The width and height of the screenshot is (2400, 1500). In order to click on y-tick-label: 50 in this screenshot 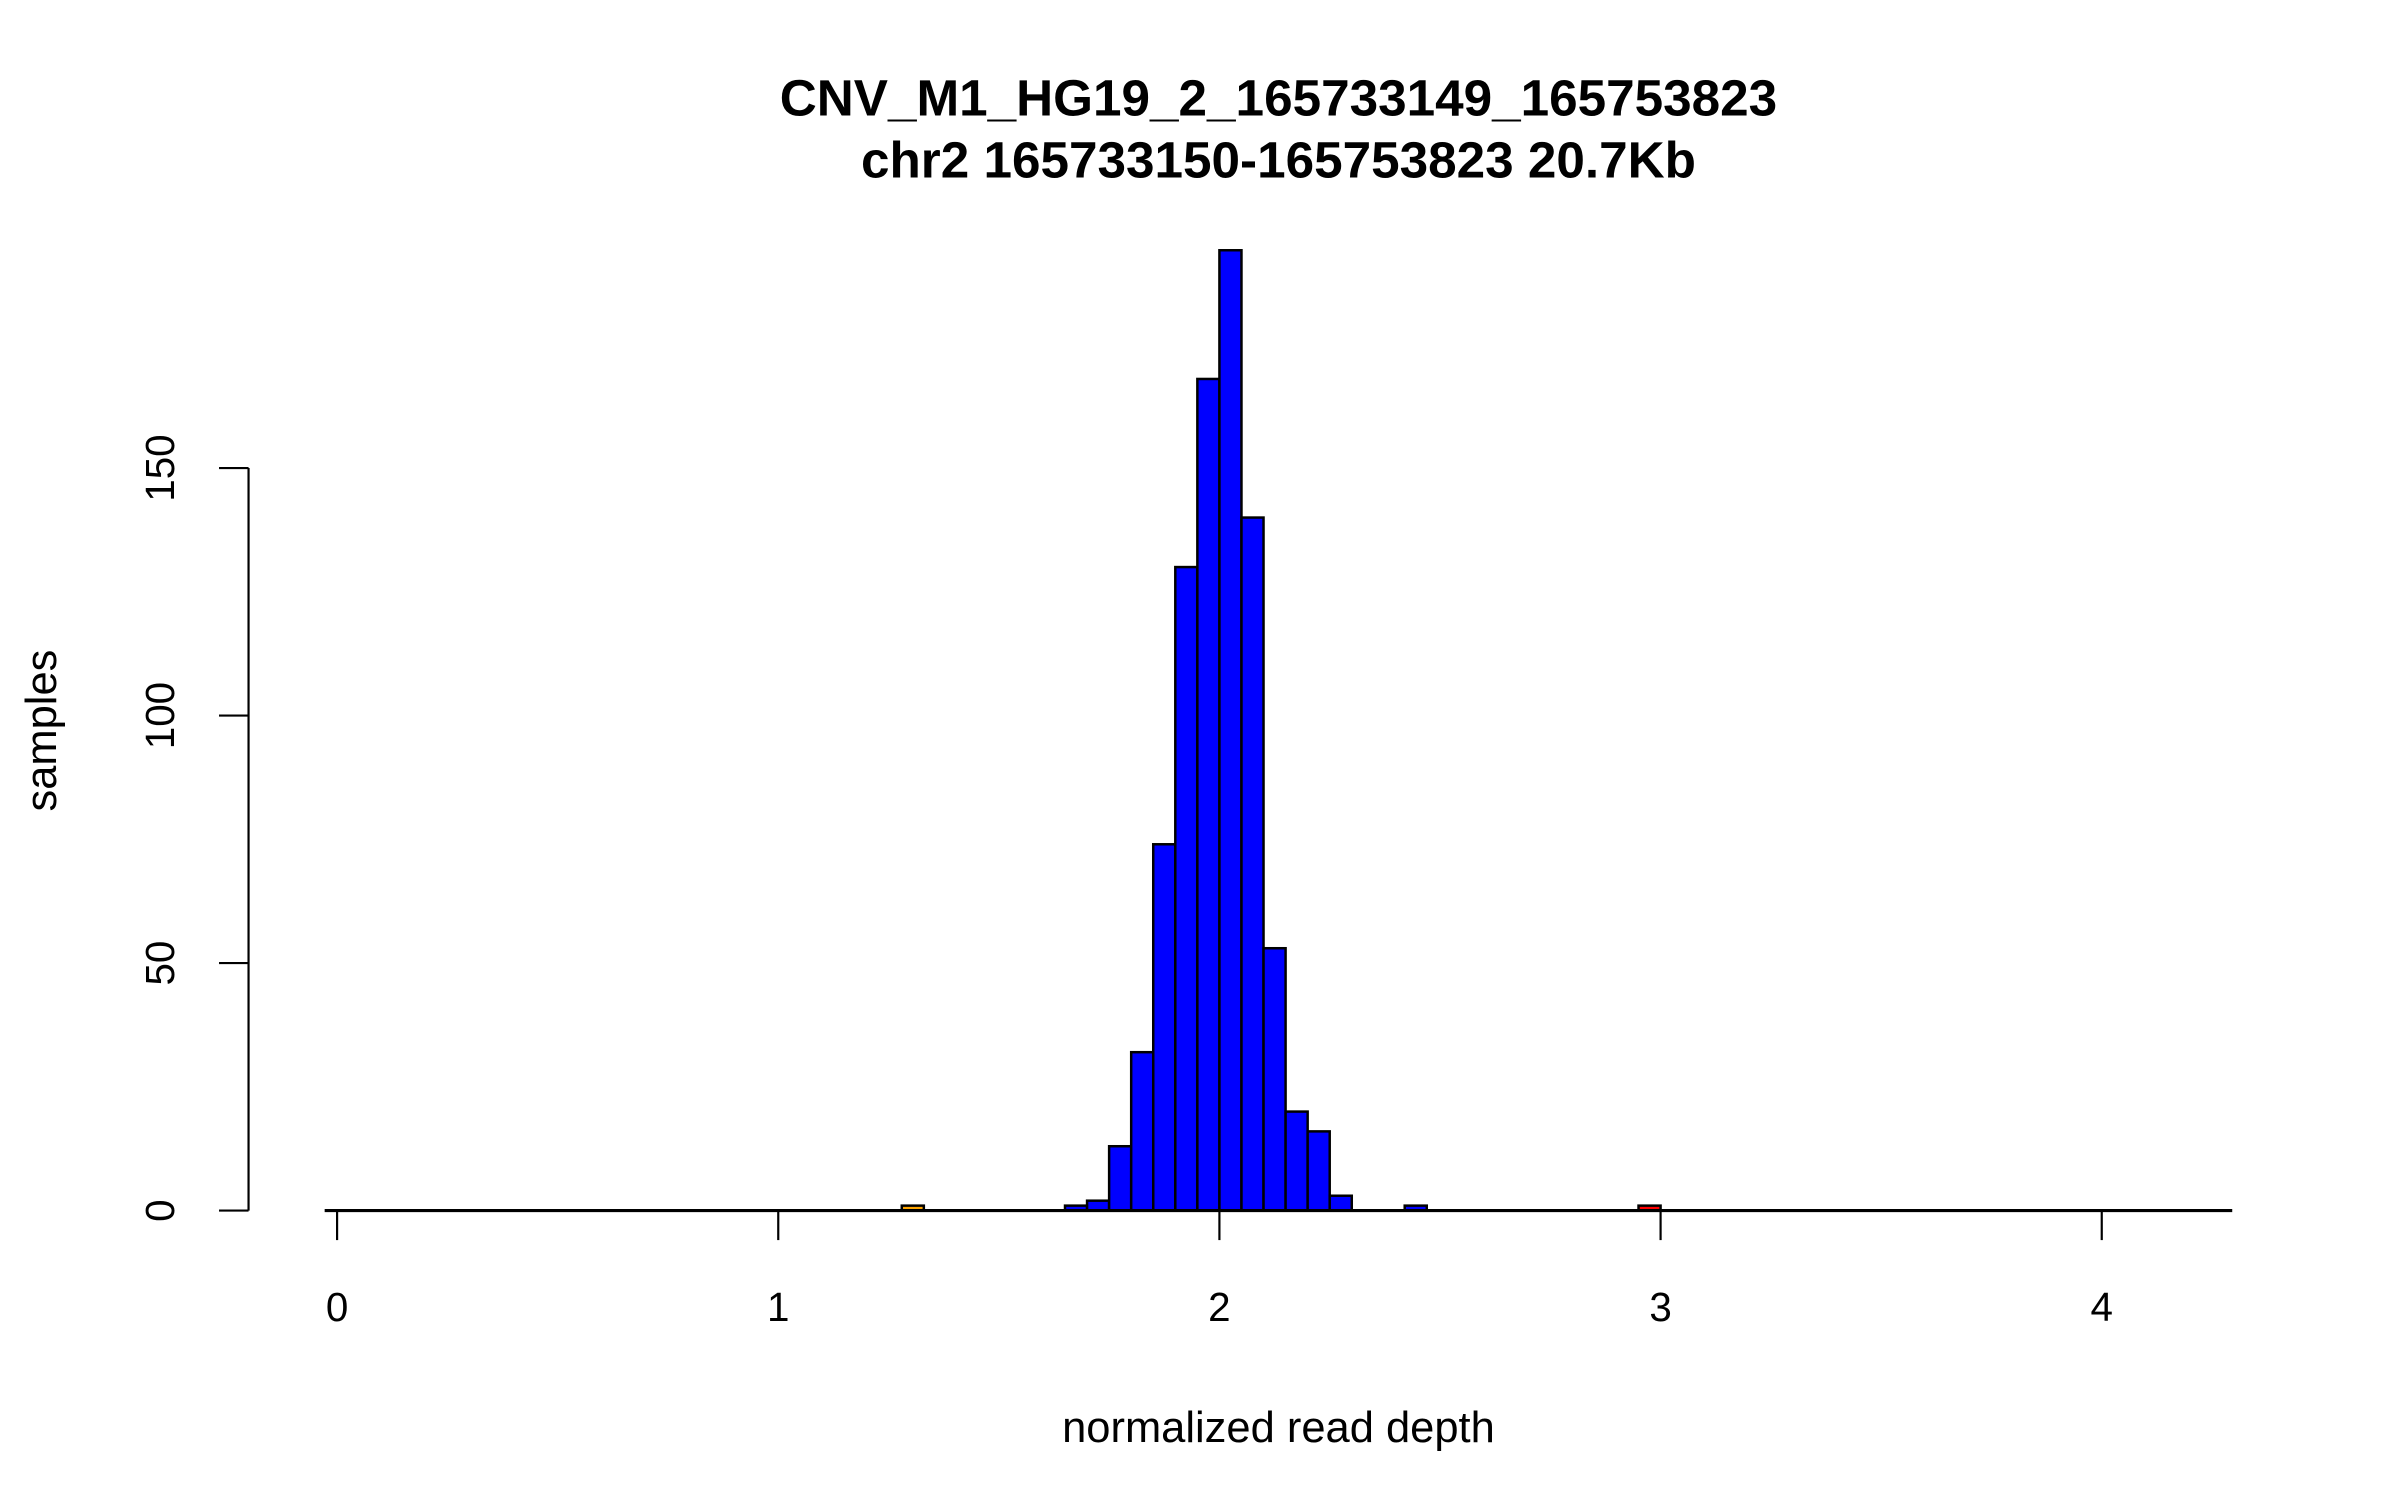, I will do `click(160, 963)`.